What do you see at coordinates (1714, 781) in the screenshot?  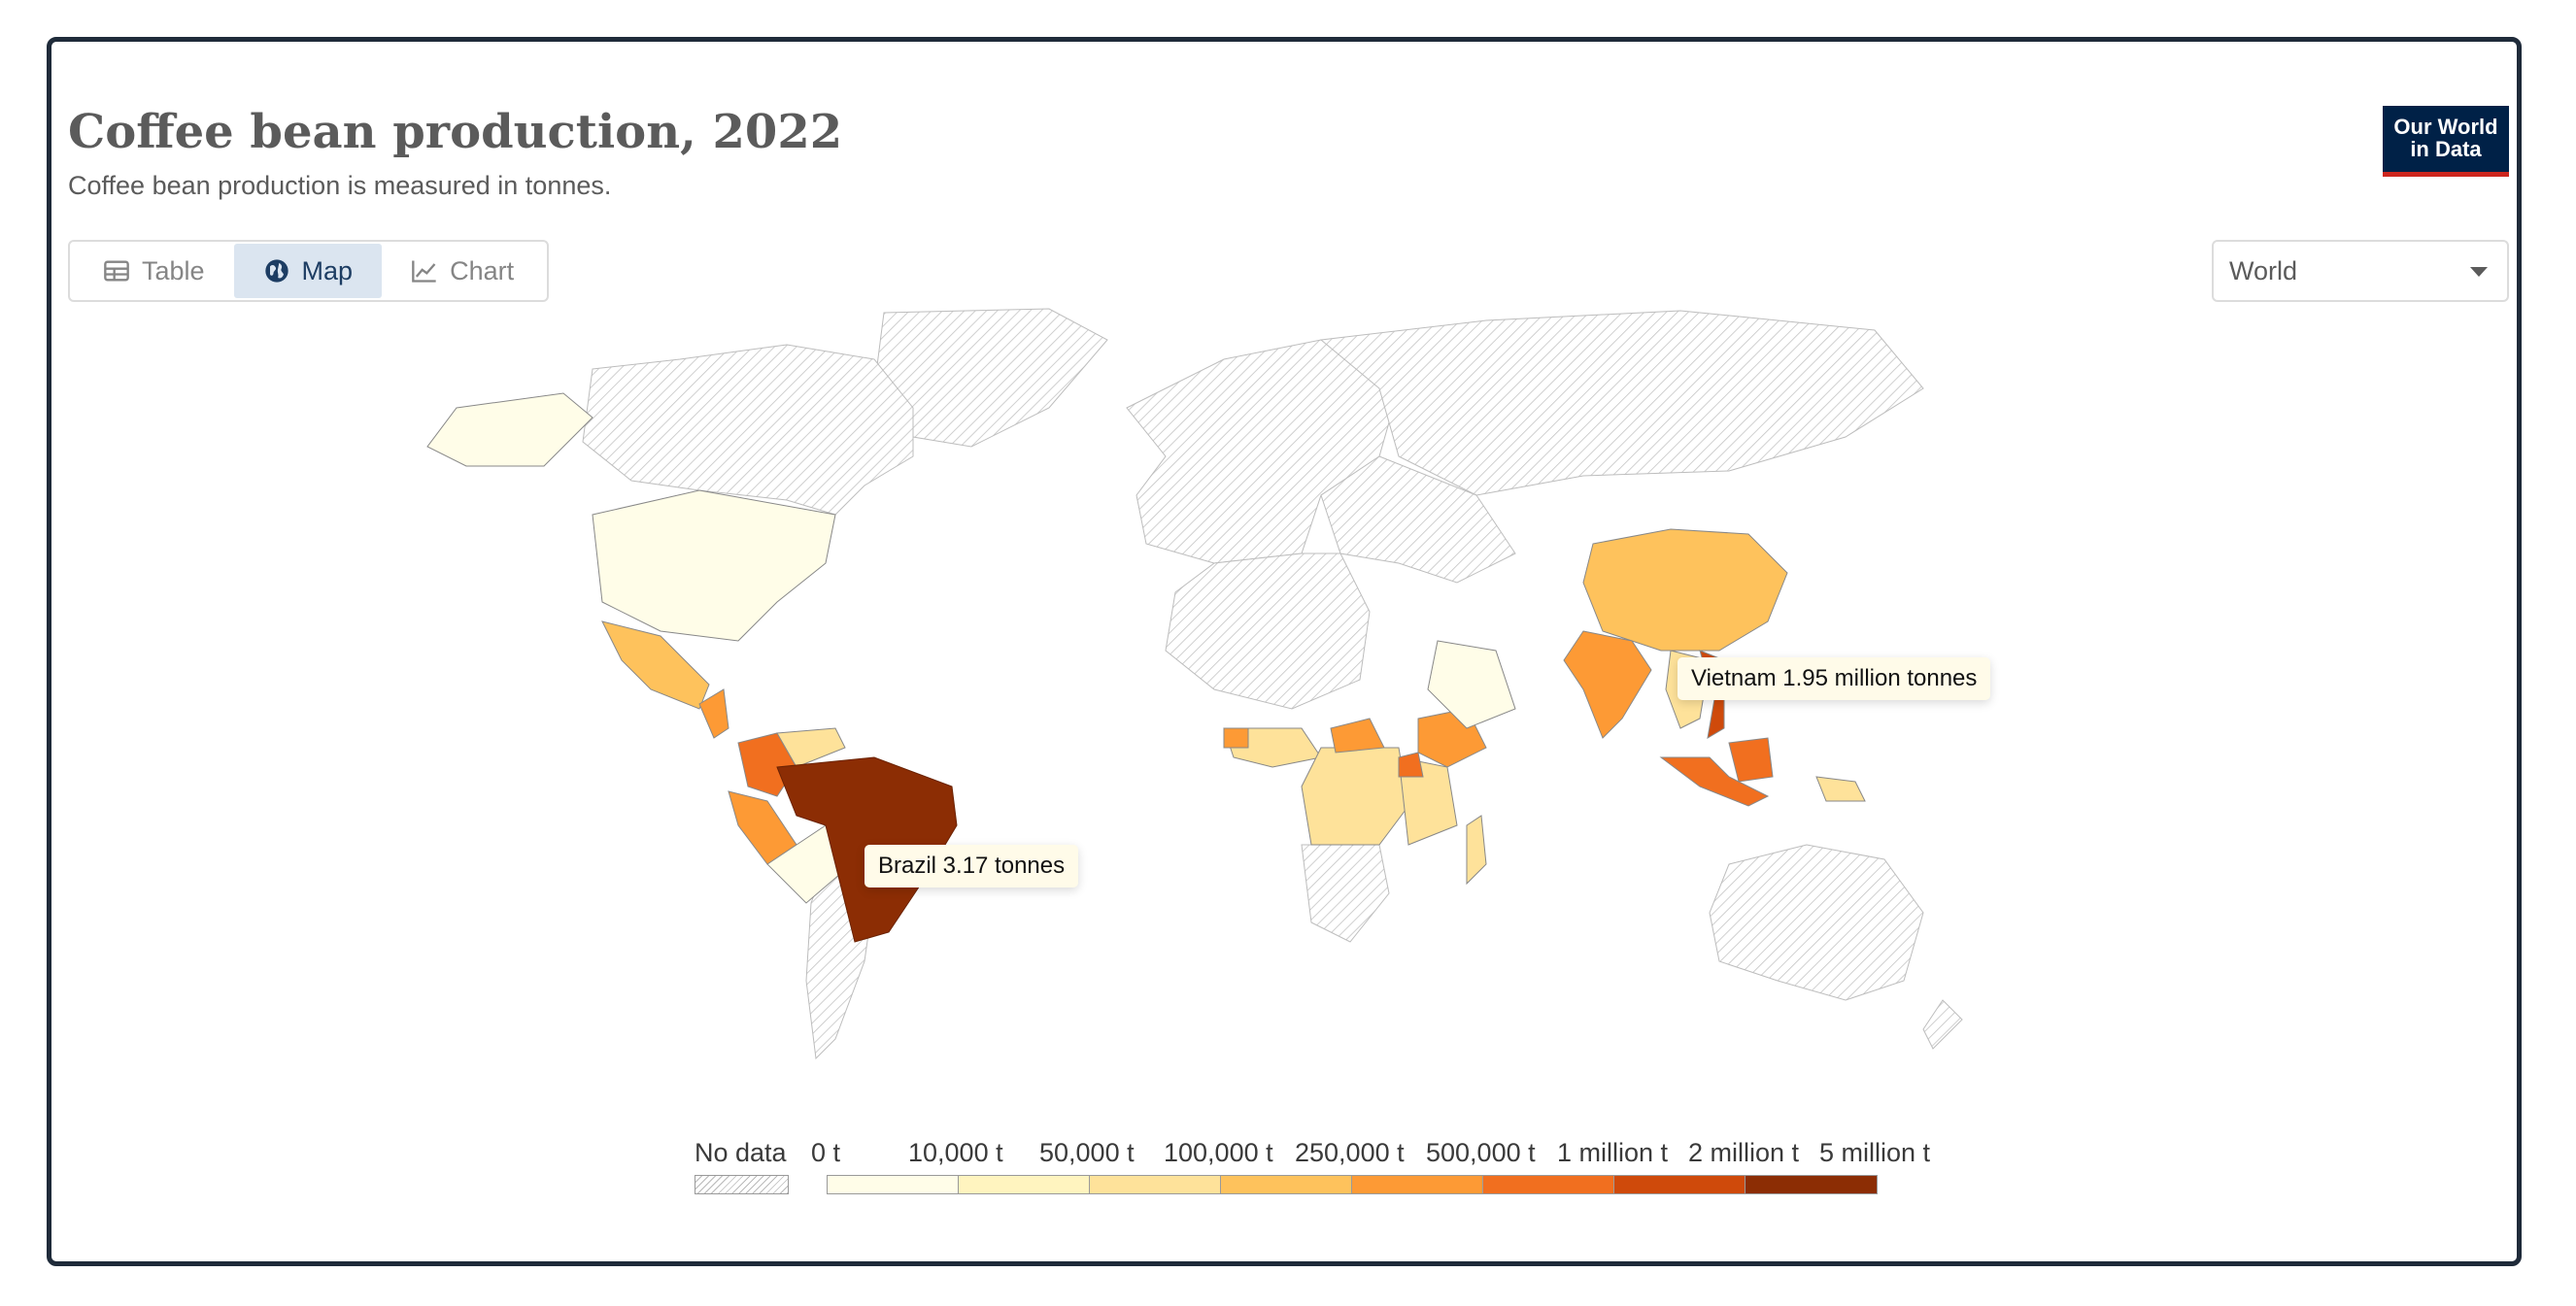 I see `map-indonesia` at bounding box center [1714, 781].